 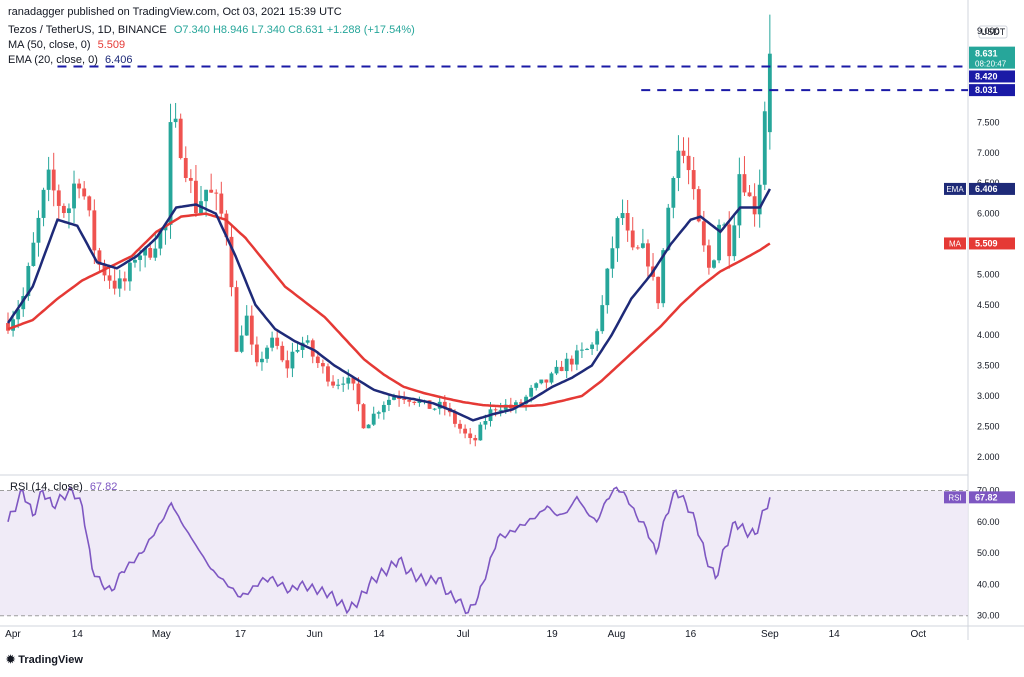 What do you see at coordinates (46, 487) in the screenshot?
I see `rsi-legend-label: RSI (14, close)` at bounding box center [46, 487].